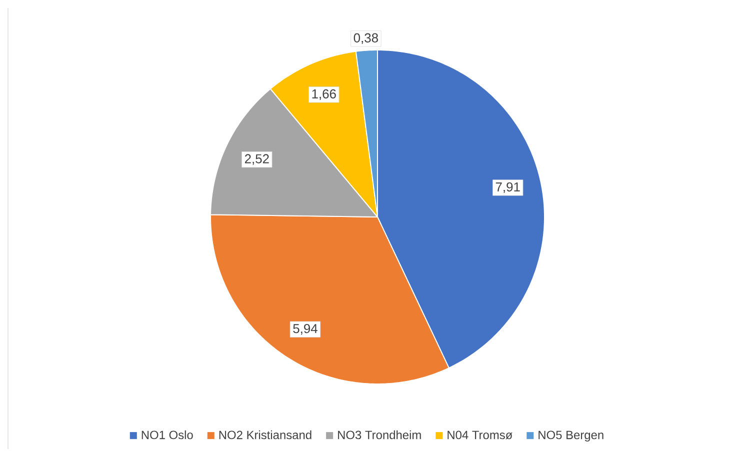 The height and width of the screenshot is (451, 734). Describe the element at coordinates (366, 38) in the screenshot. I see `data-label: 0,38` at that location.